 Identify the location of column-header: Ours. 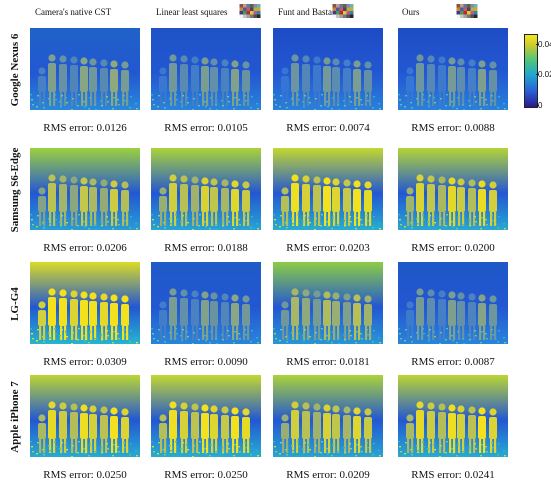
(411, 12).